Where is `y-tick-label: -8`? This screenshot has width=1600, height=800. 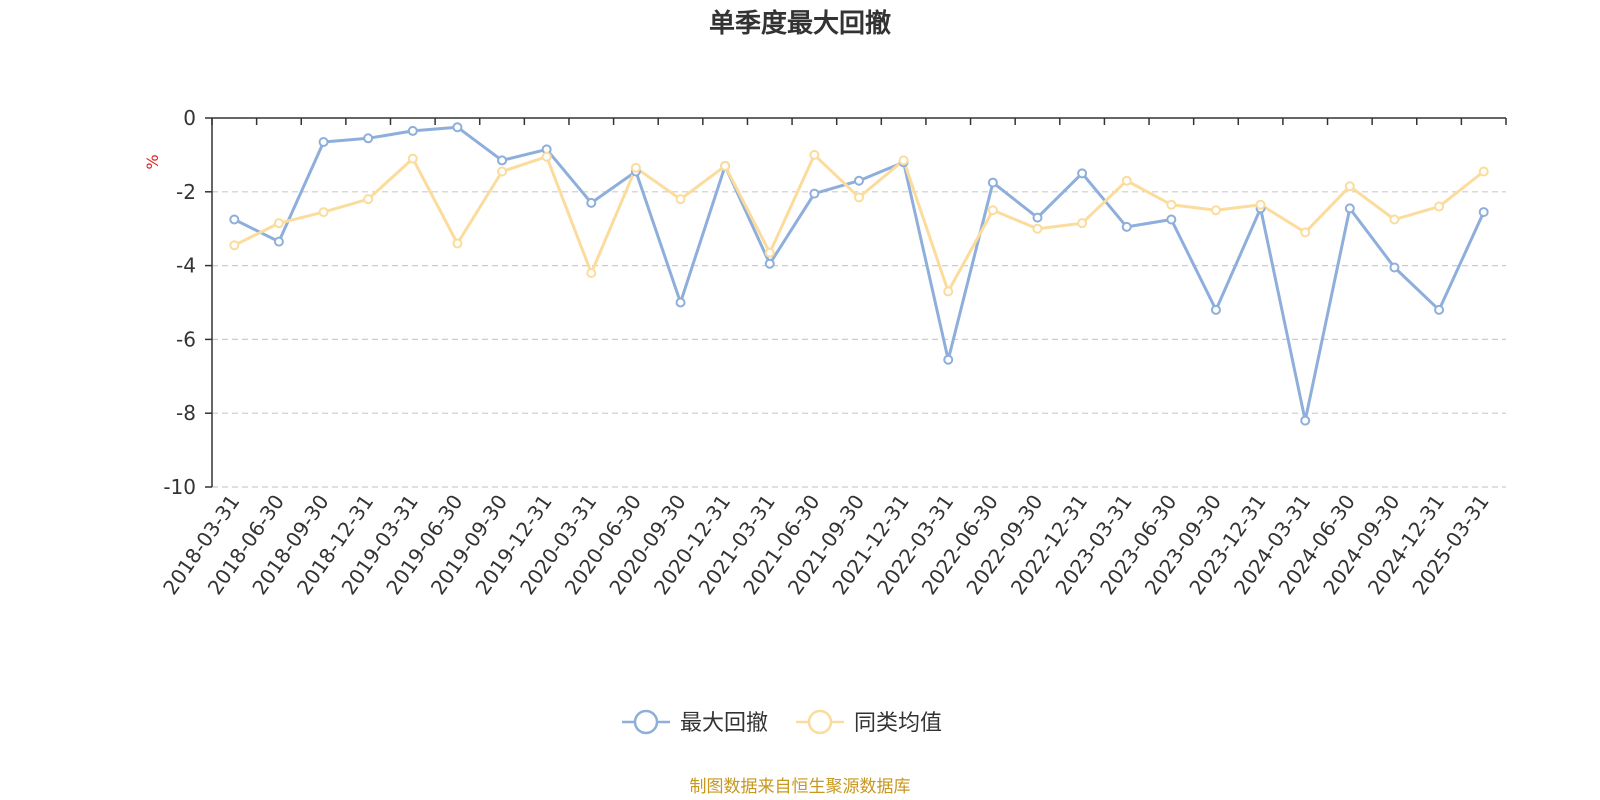 y-tick-label: -8 is located at coordinates (186, 413).